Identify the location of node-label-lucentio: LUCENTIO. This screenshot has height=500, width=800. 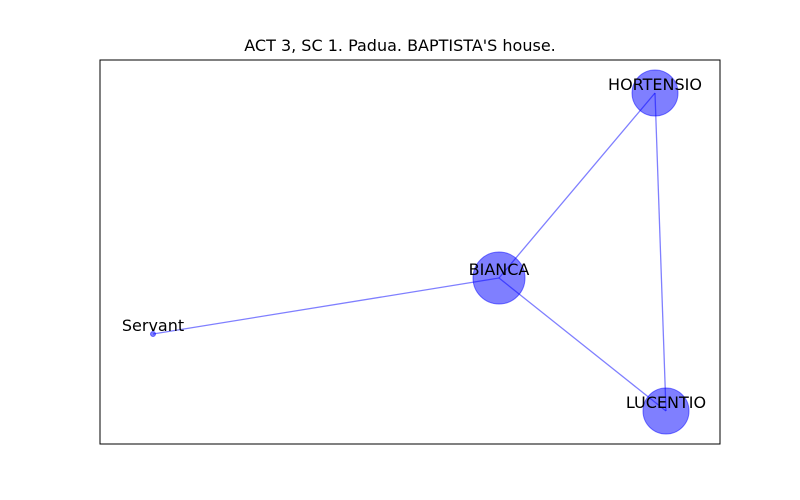
(666, 402).